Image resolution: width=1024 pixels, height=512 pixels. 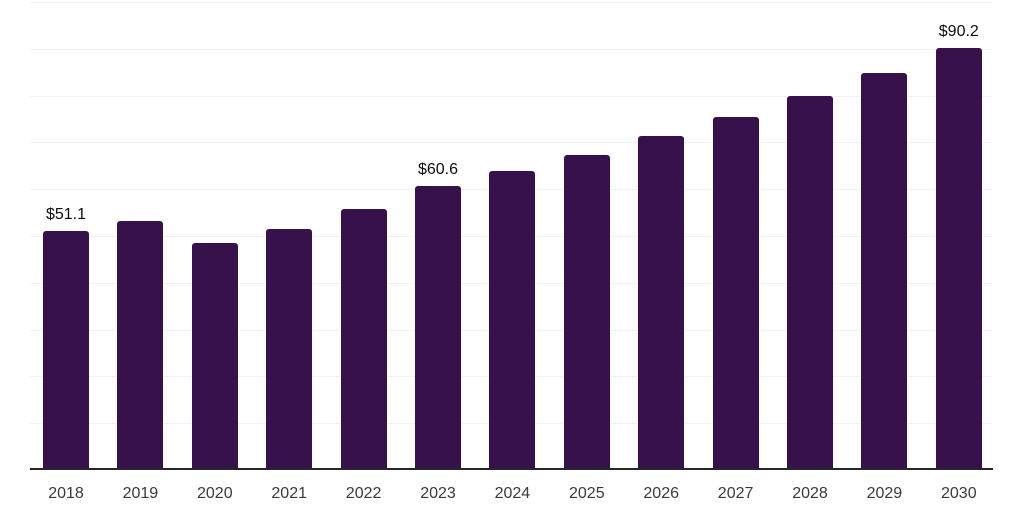 I want to click on bar-2022, so click(x=363, y=339).